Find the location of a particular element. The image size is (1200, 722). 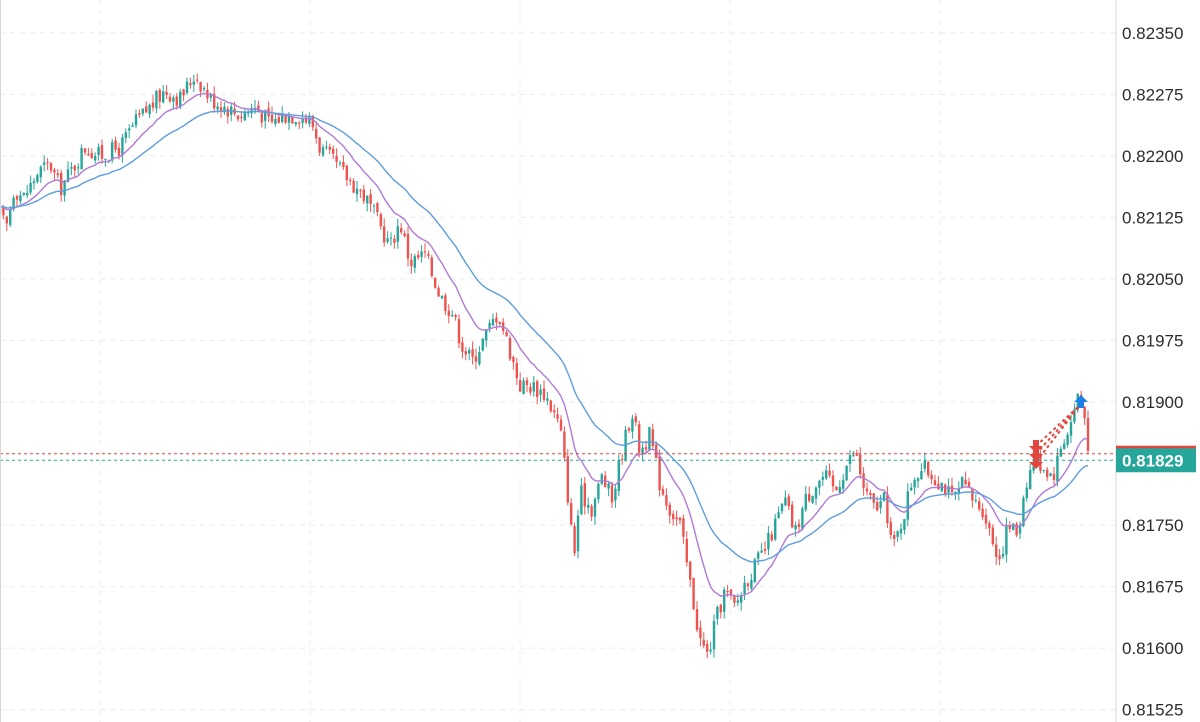

trade-link-line is located at coordinates (1058, 425).